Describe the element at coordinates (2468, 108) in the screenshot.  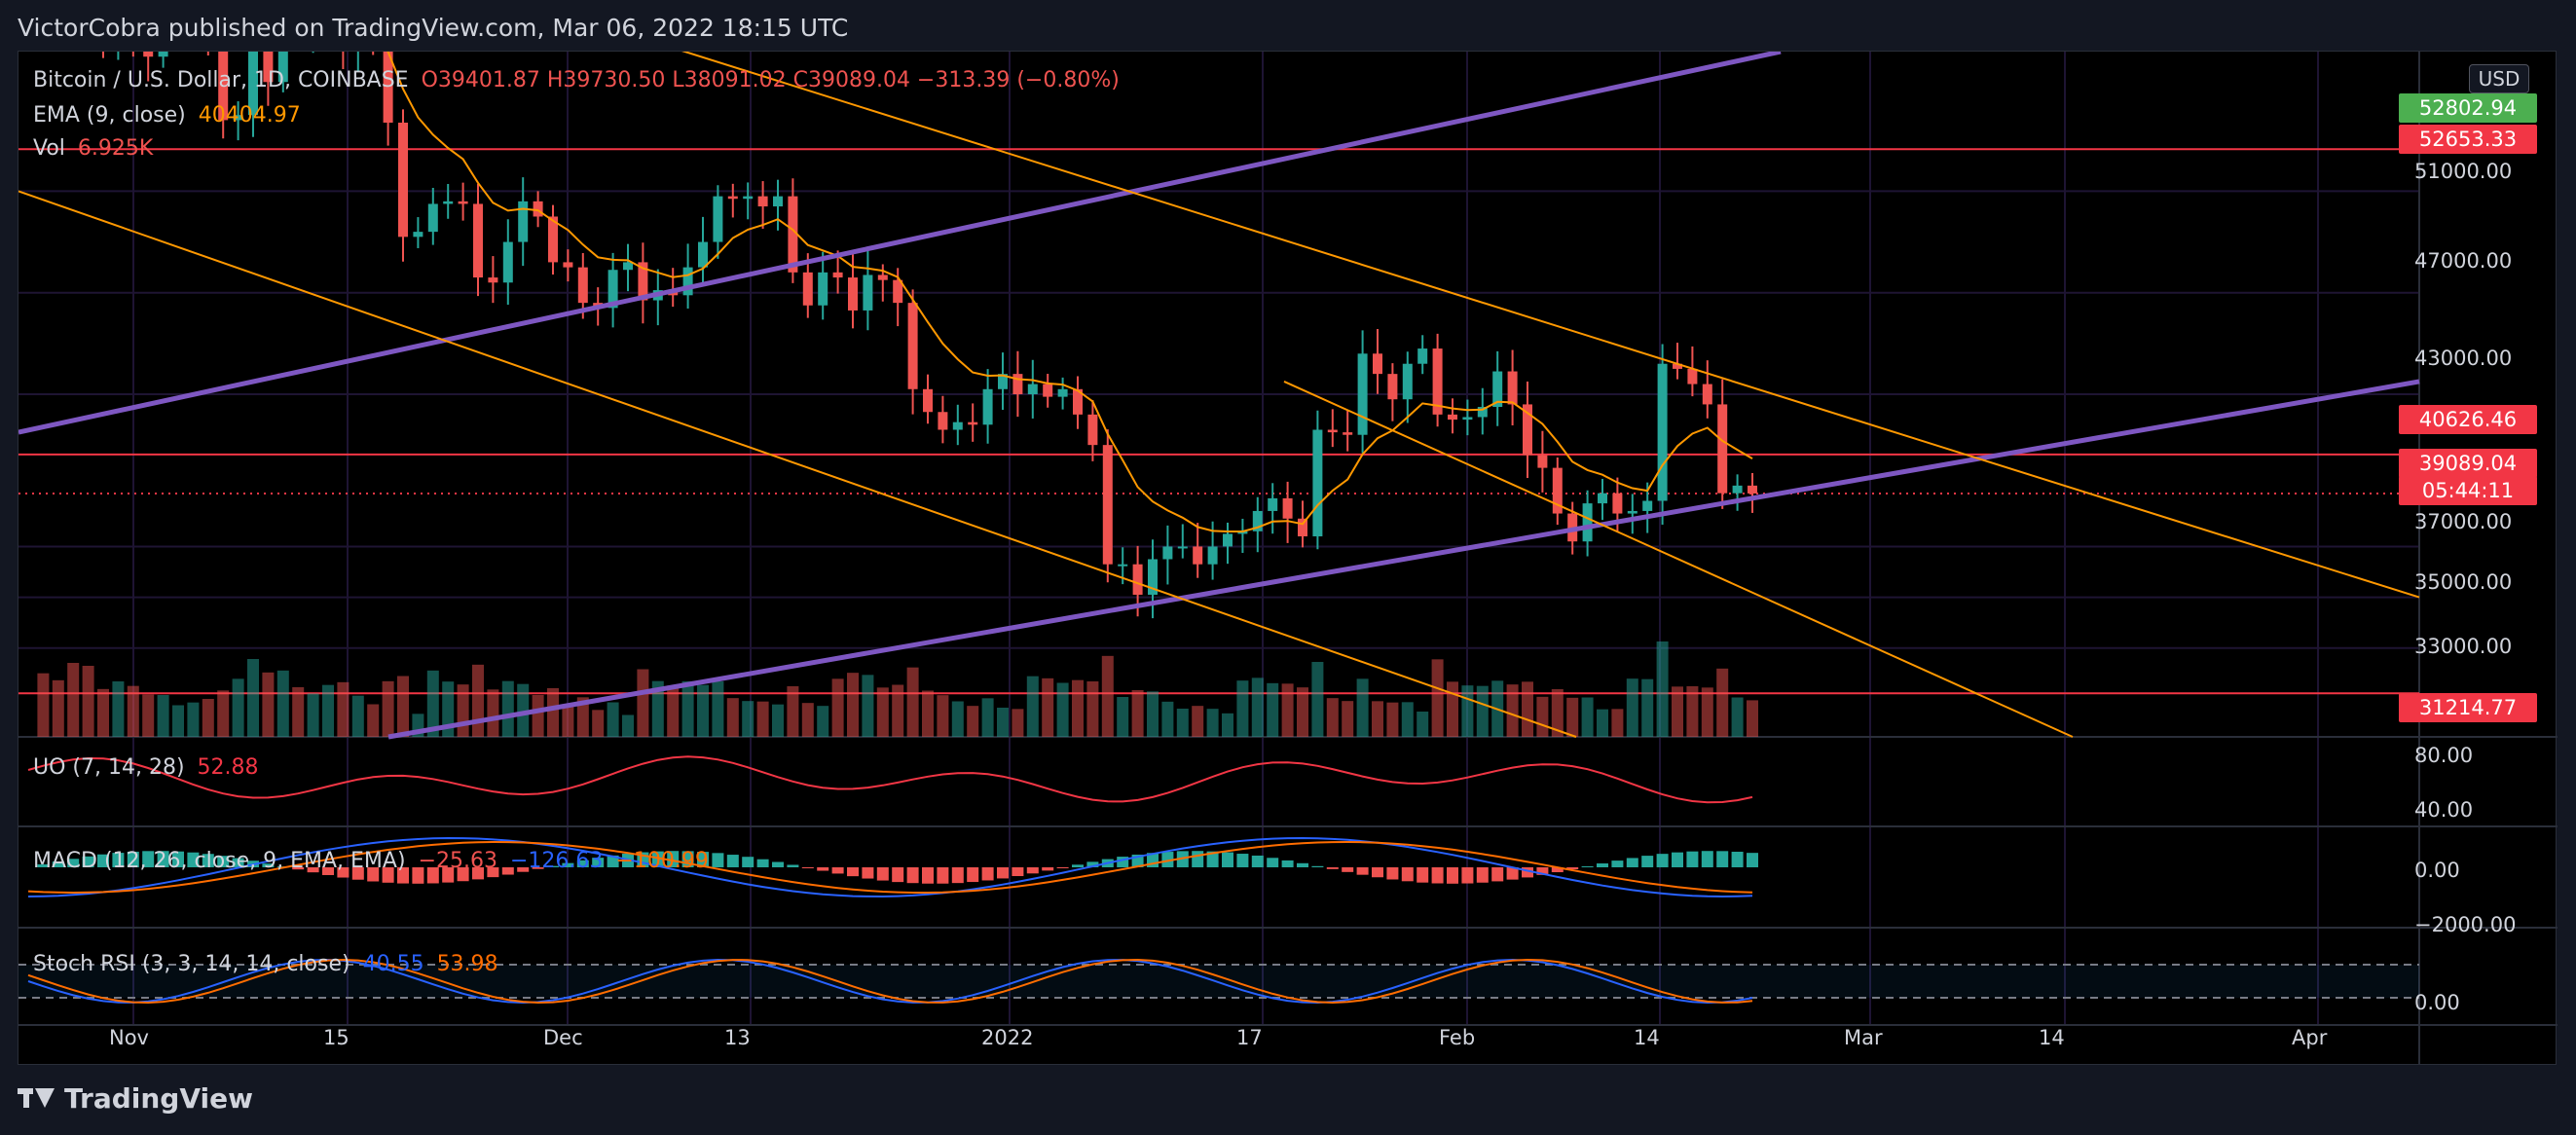
I see `price-tag: 52802.94` at that location.